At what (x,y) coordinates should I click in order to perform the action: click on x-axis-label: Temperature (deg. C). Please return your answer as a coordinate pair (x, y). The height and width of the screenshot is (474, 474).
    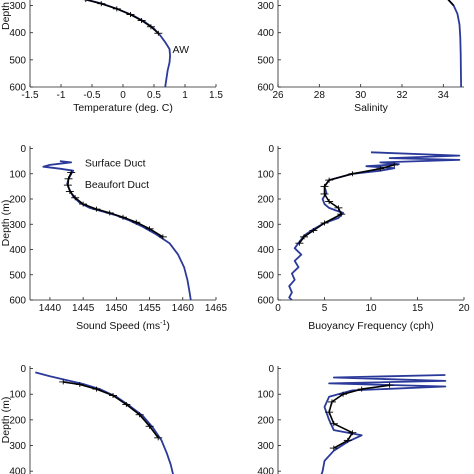
    Looking at the image, I should click on (123, 108).